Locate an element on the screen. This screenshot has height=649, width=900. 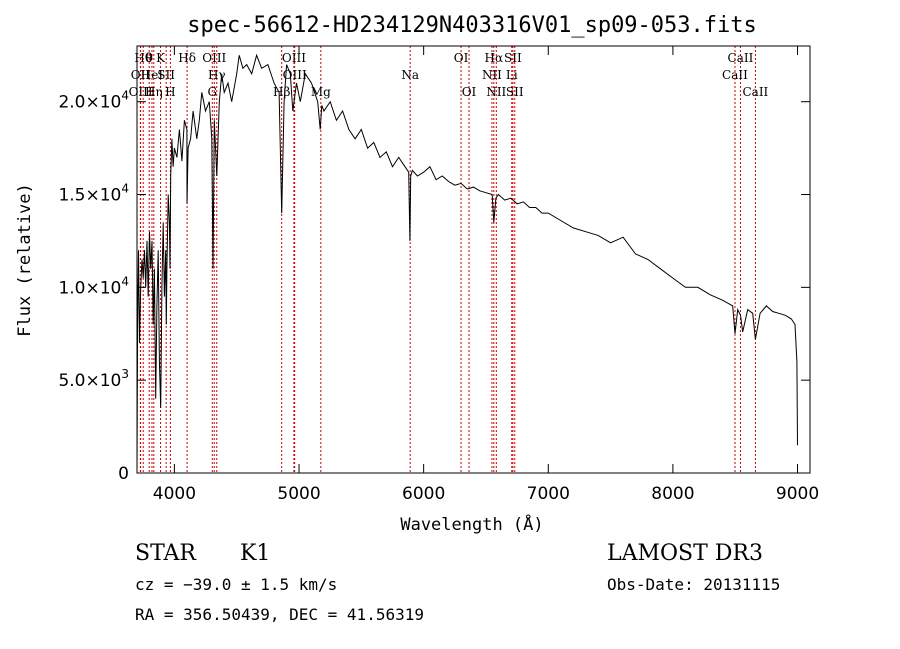
obs-date: Obs-Date: 20131115 is located at coordinates (693, 584).